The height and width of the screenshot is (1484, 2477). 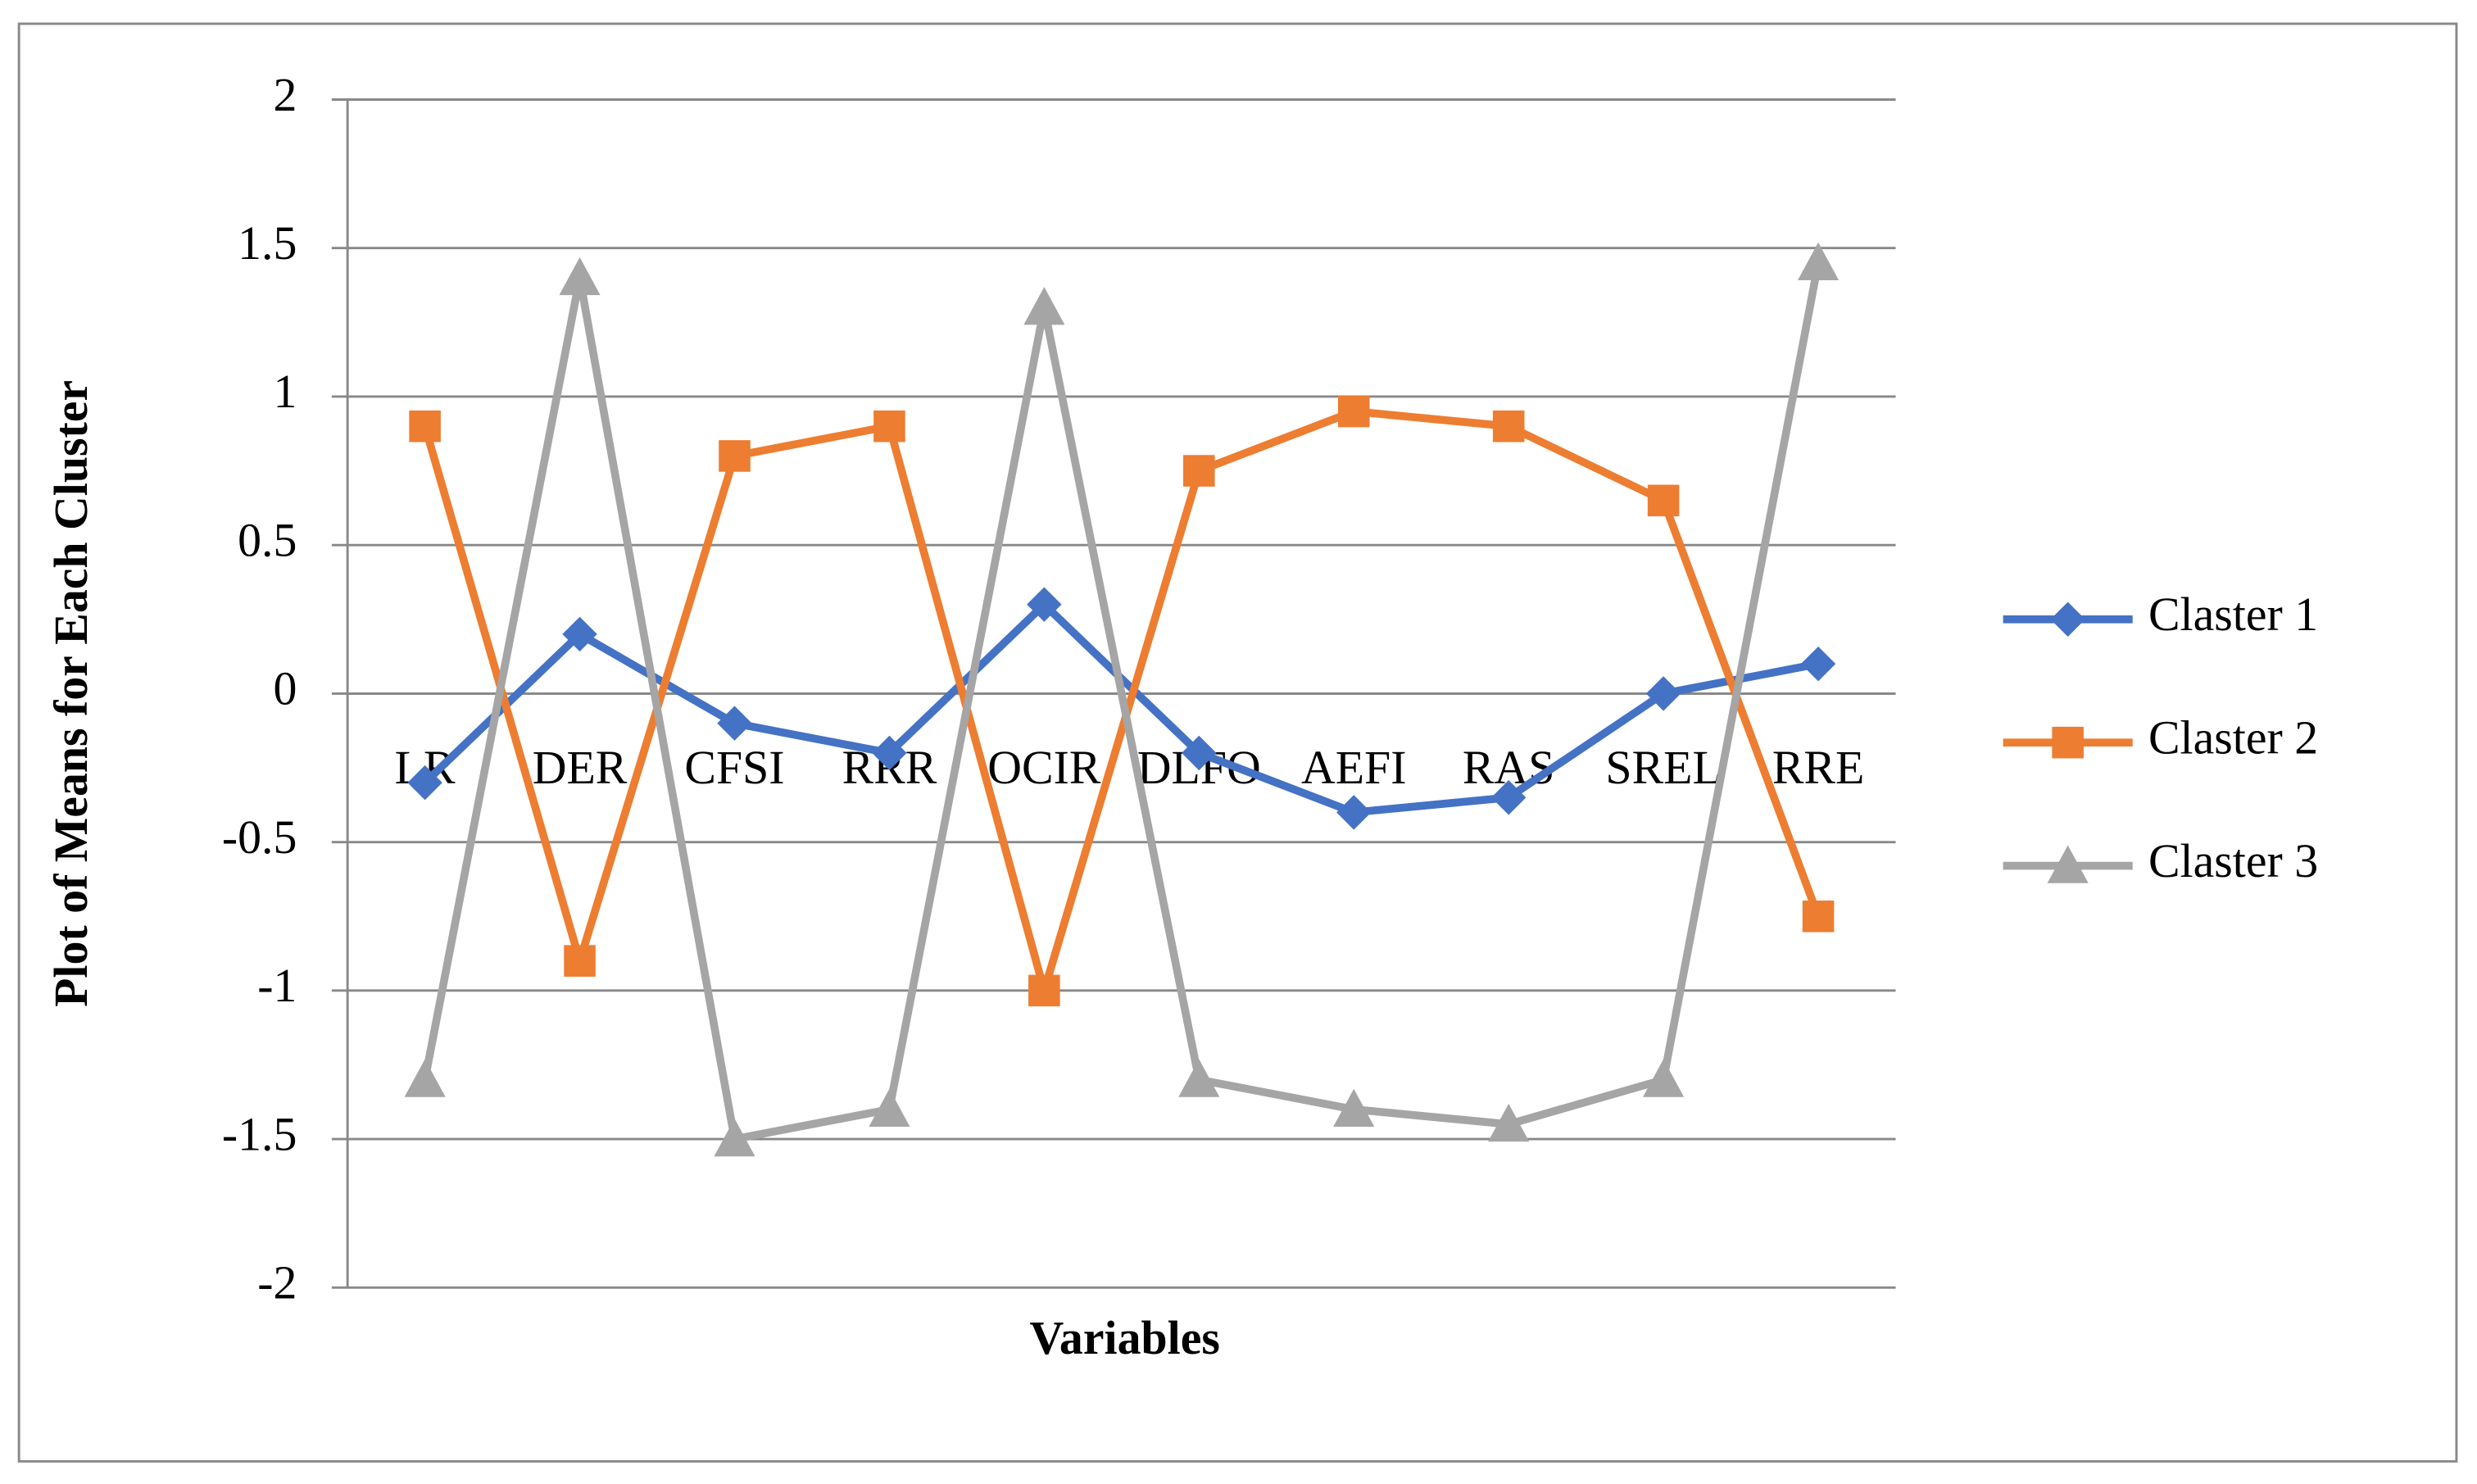 I want to click on x-tick-label: CFSI, so click(x=734, y=767).